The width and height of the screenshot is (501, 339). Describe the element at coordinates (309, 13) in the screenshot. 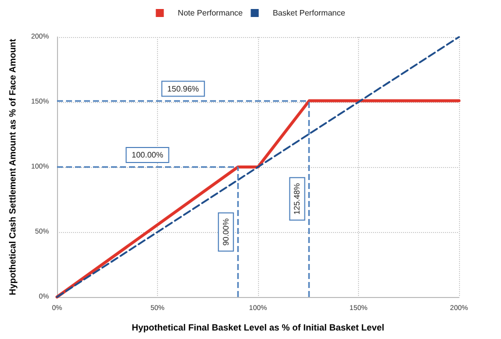

I see `legend-label: Basket Performance` at that location.